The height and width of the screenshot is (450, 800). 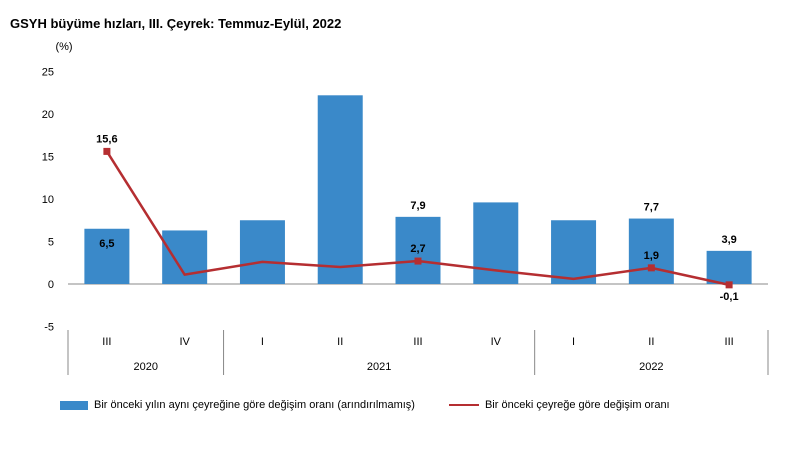 I want to click on legend-item-line: Bir önceki çeyreğe göre değişim oranı, so click(x=559, y=405).